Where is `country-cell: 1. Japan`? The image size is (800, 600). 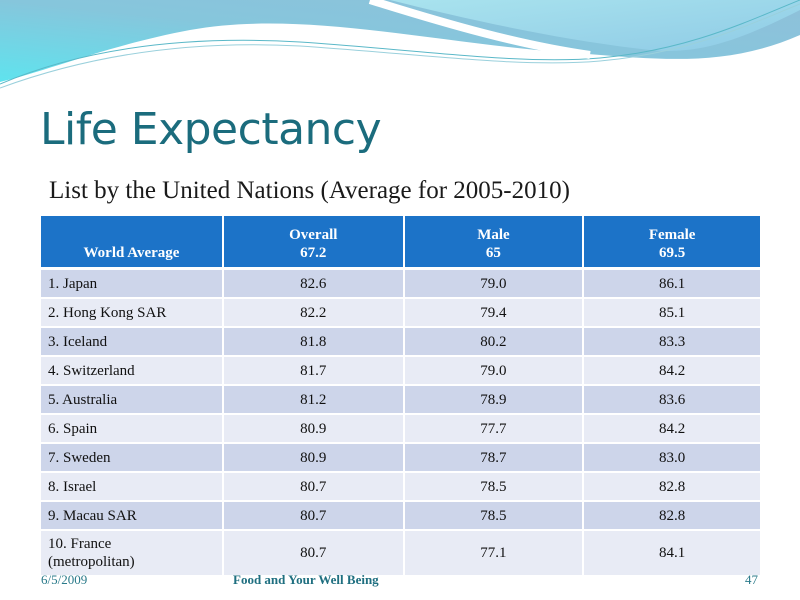
country-cell: 1. Japan is located at coordinates (132, 283).